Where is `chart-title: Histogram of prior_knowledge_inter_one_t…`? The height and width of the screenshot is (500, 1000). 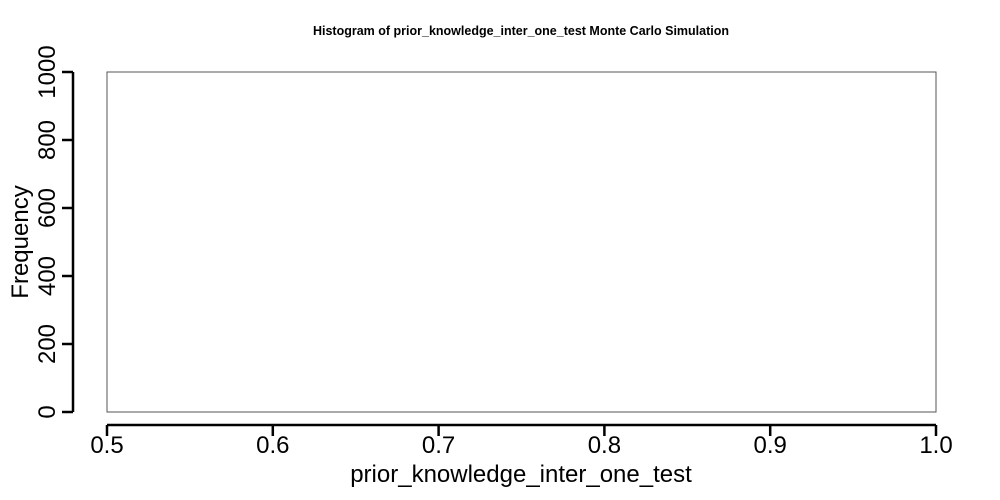
chart-title: Histogram of prior_knowledge_inter_one_t… is located at coordinates (521, 31).